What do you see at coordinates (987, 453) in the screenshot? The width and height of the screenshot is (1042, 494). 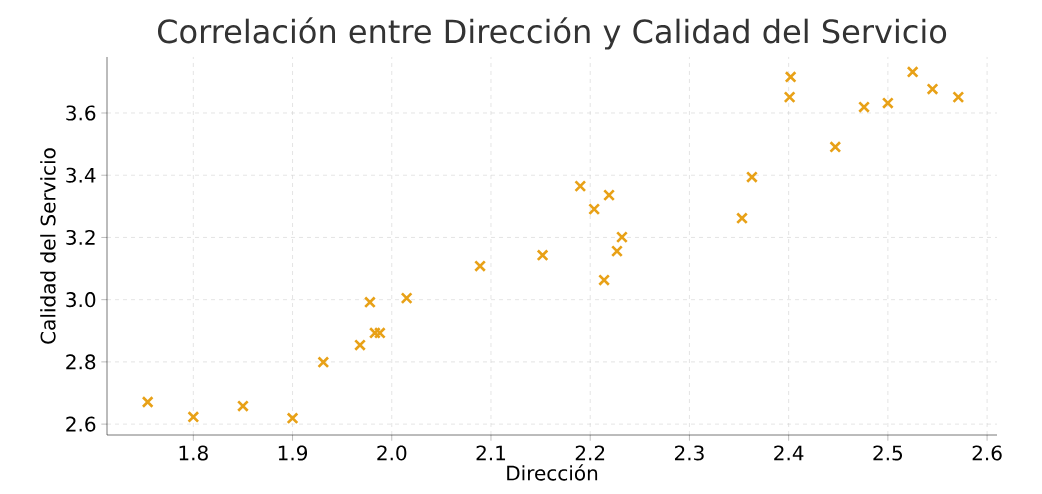 I see `x-tick-label: 2.6` at bounding box center [987, 453].